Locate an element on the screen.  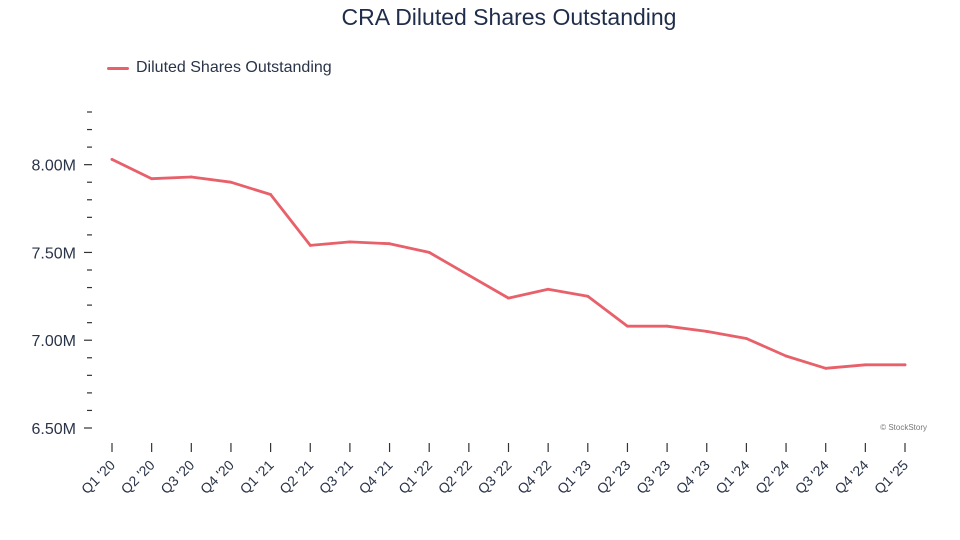
x-tick-label: Q1 '25 is located at coordinates (891, 477).